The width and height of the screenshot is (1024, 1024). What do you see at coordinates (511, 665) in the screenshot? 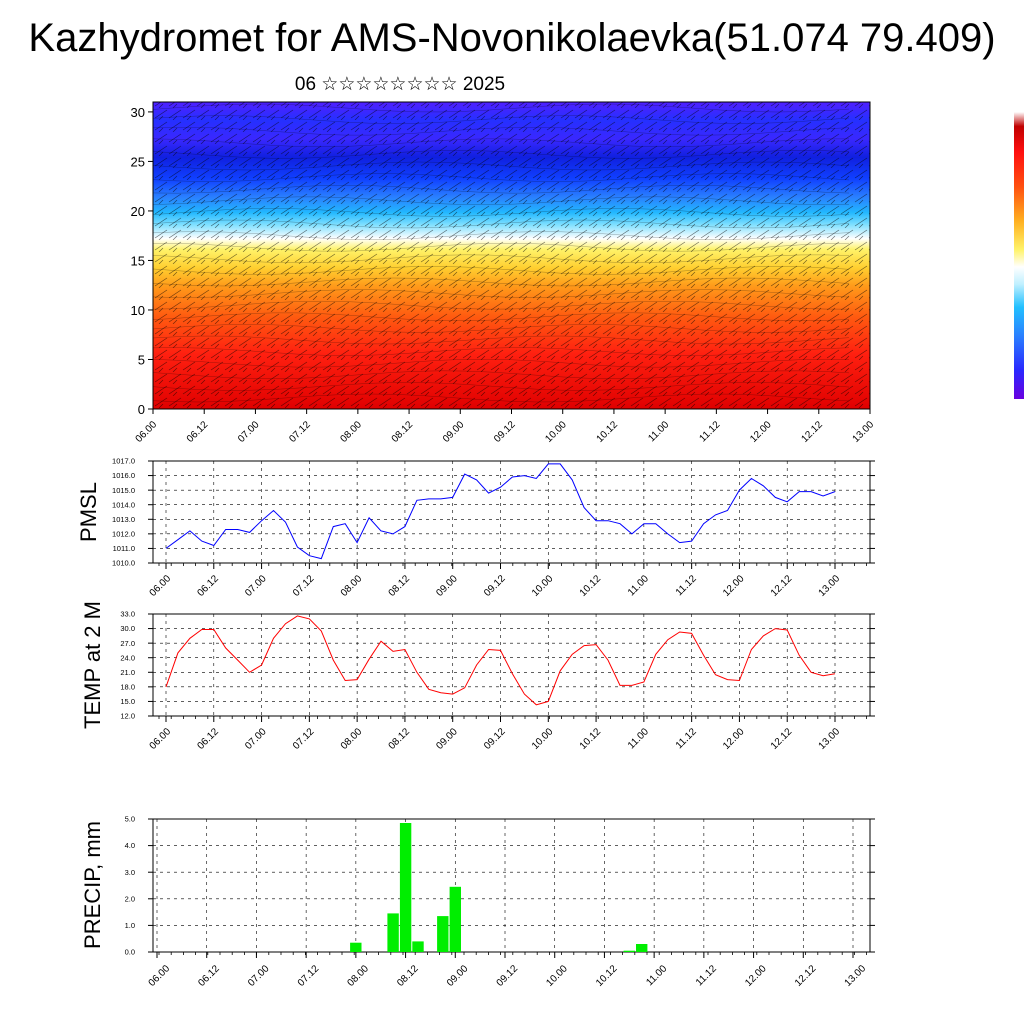
I see `temp-frame` at bounding box center [511, 665].